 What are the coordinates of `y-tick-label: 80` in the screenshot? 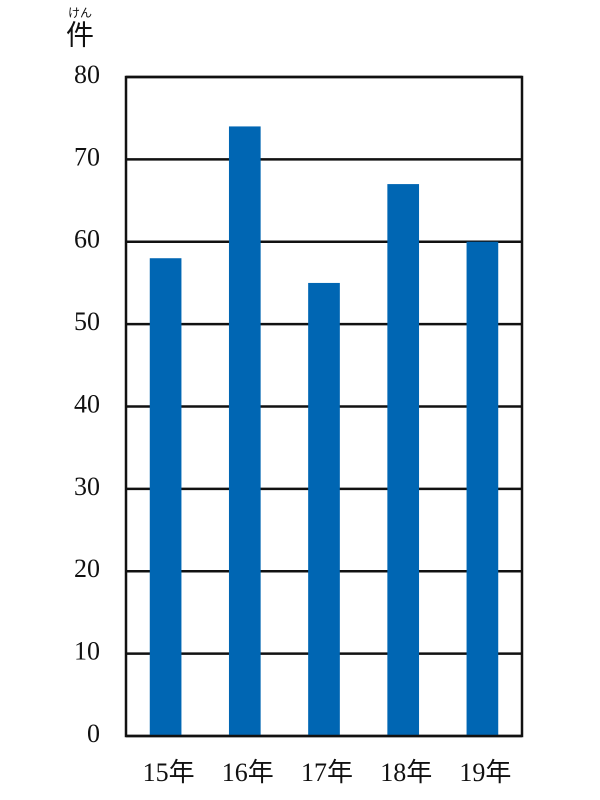 It's located at (87, 74).